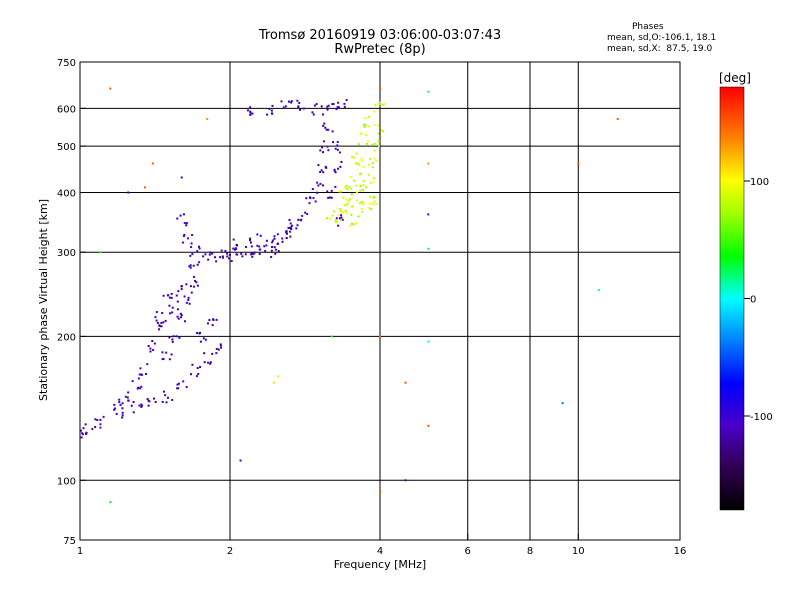  Describe the element at coordinates (66, 481) in the screenshot. I see `y-tick-label: 100` at that location.